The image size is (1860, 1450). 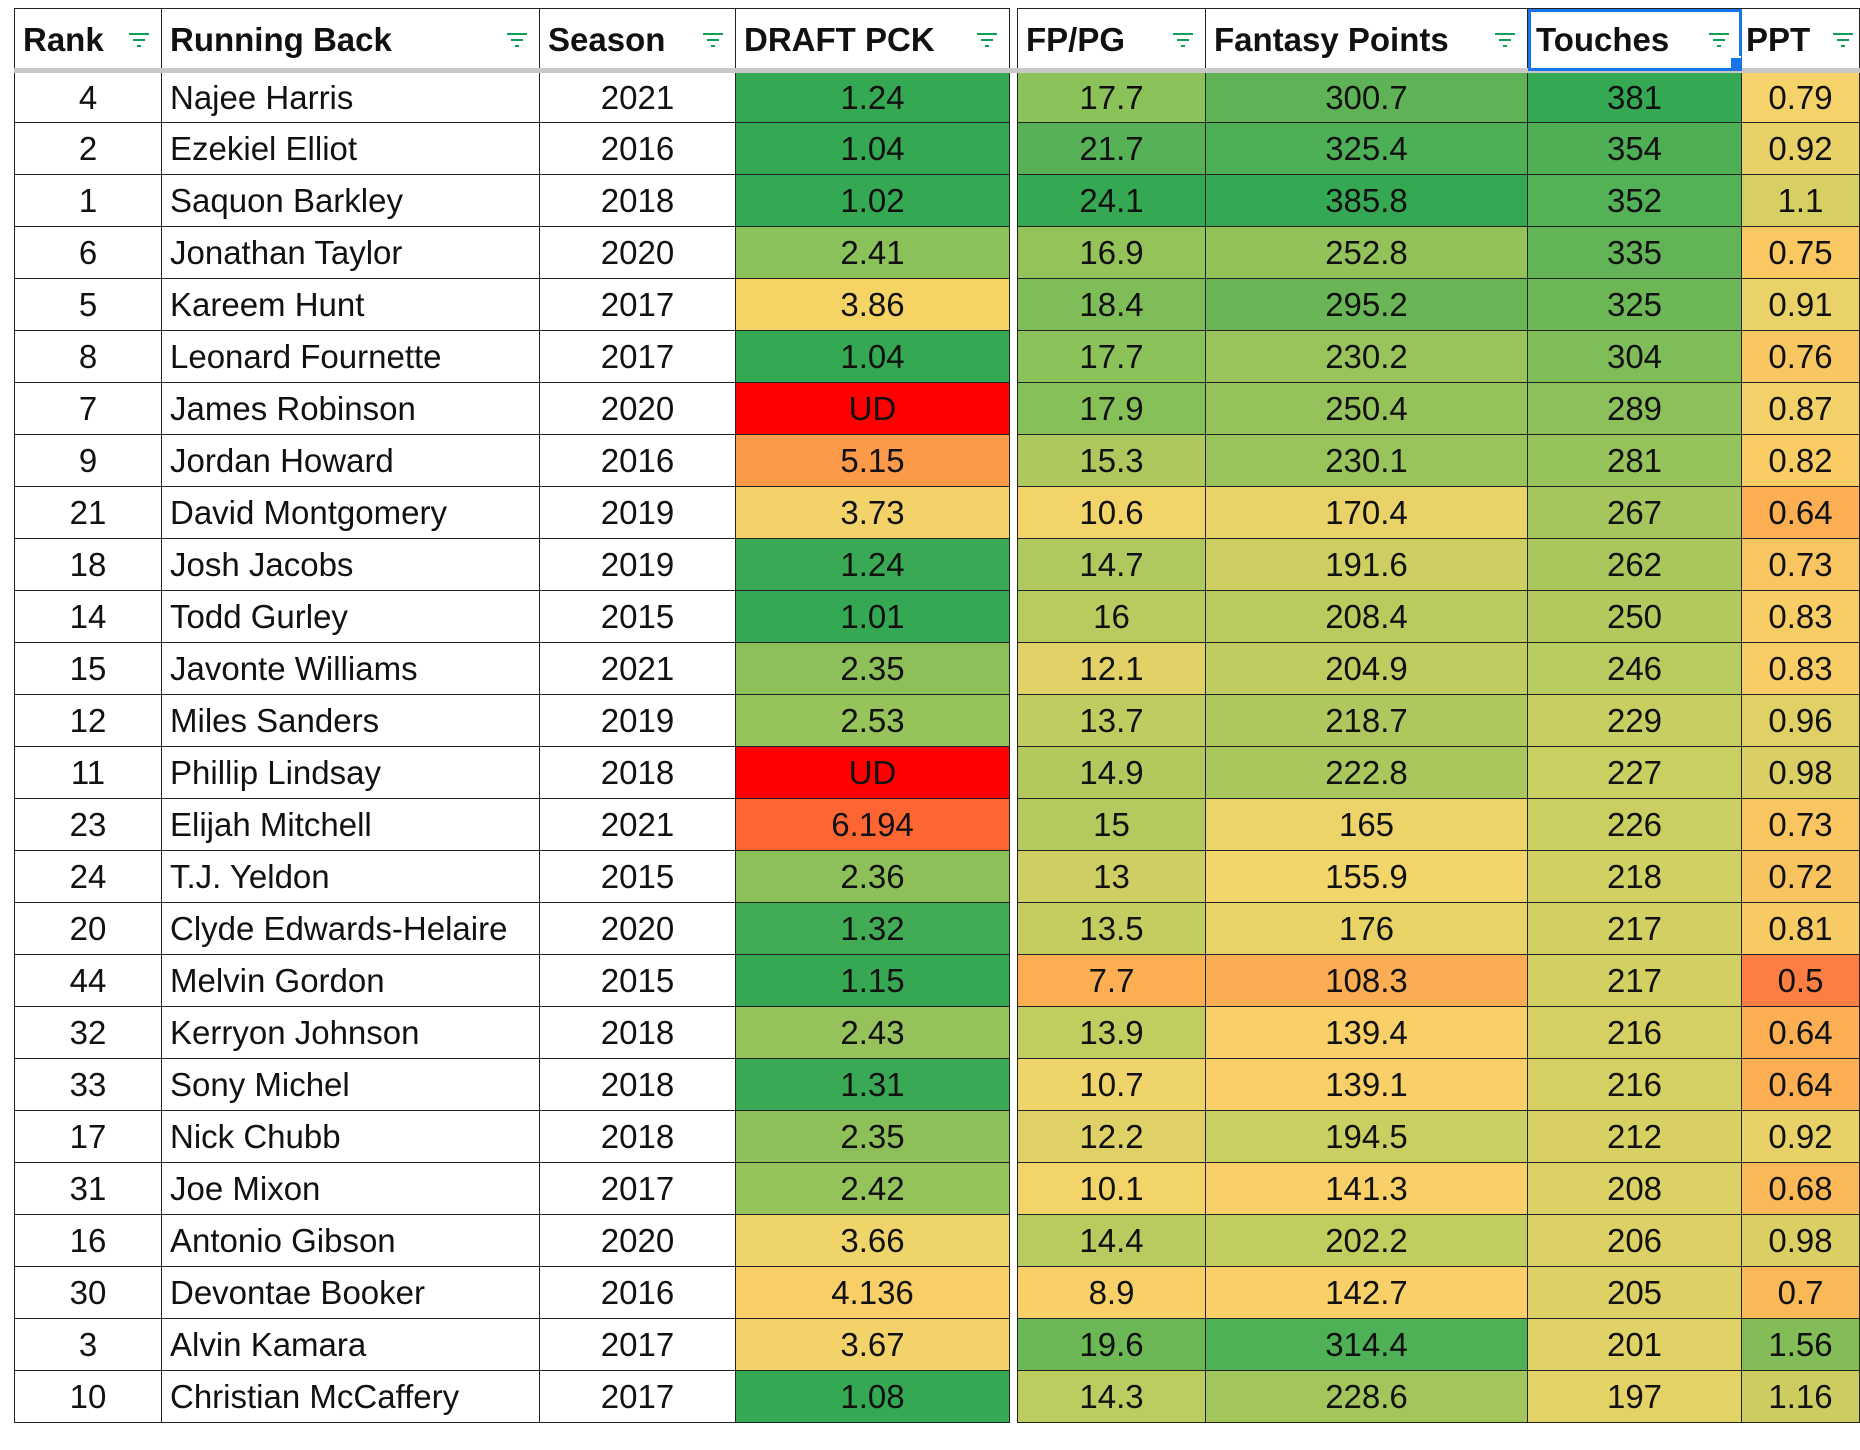 I want to click on cell-fantasy-points: 228.6, so click(x=1366, y=1396).